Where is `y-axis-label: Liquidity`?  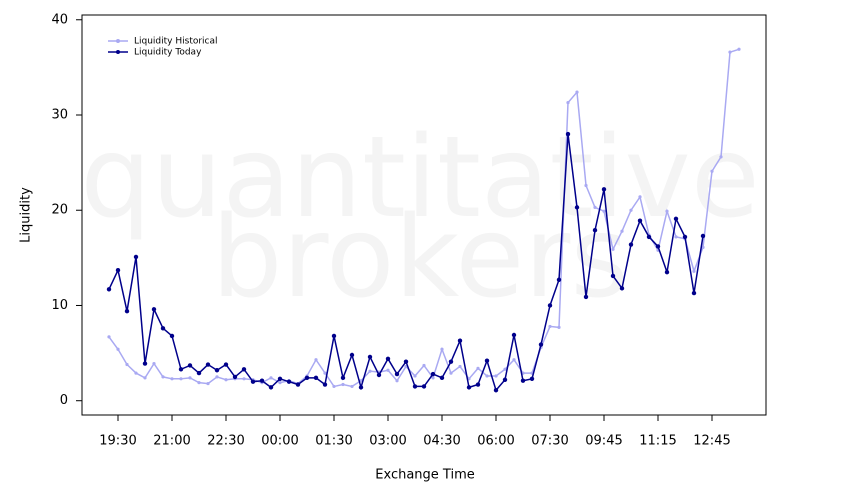 y-axis-label: Liquidity is located at coordinates (26, 215).